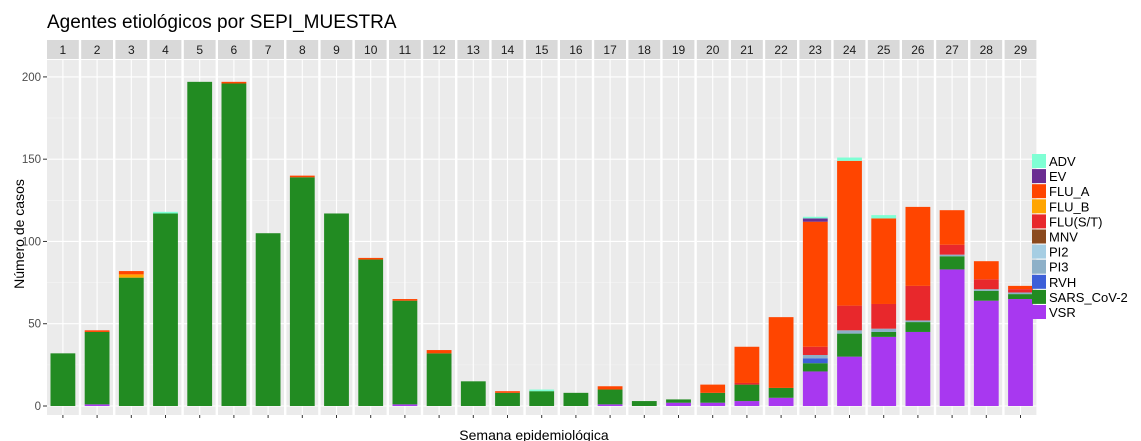  What do you see at coordinates (1067, 221) in the screenshot?
I see `legend-item: FLU(S/T)` at bounding box center [1067, 221].